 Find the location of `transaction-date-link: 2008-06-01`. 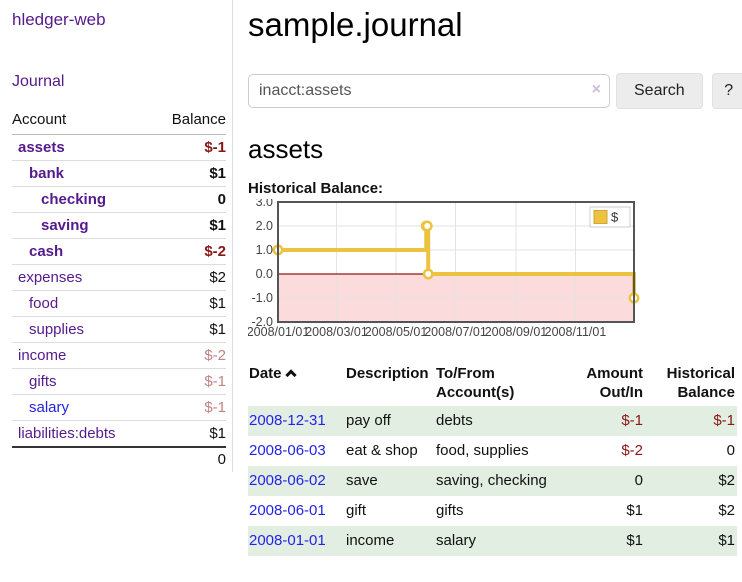

transaction-date-link: 2008-06-01 is located at coordinates (287, 510).